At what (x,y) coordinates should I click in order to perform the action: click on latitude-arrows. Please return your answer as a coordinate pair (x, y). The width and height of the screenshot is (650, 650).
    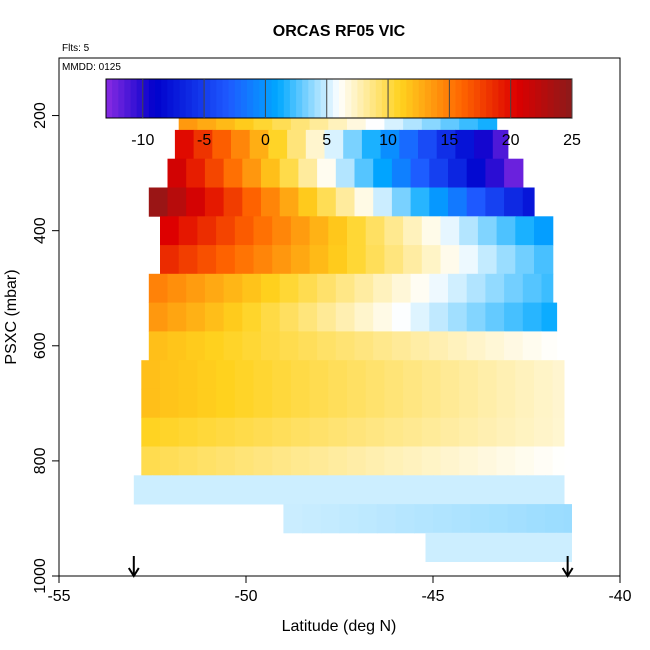
    Looking at the image, I should click on (350, 567).